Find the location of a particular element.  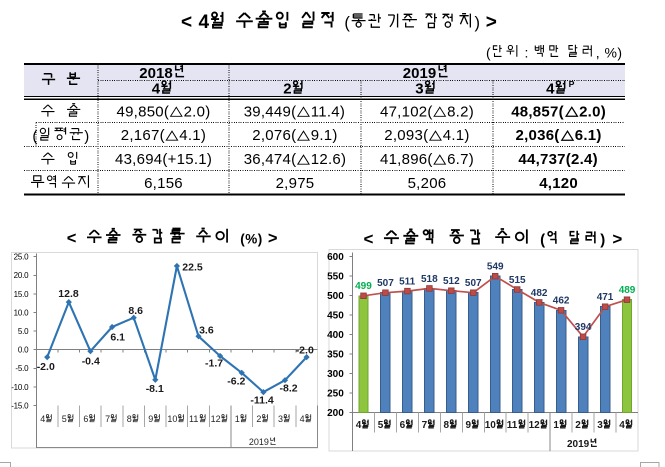

svg-text: 4,120 is located at coordinates (558, 183).